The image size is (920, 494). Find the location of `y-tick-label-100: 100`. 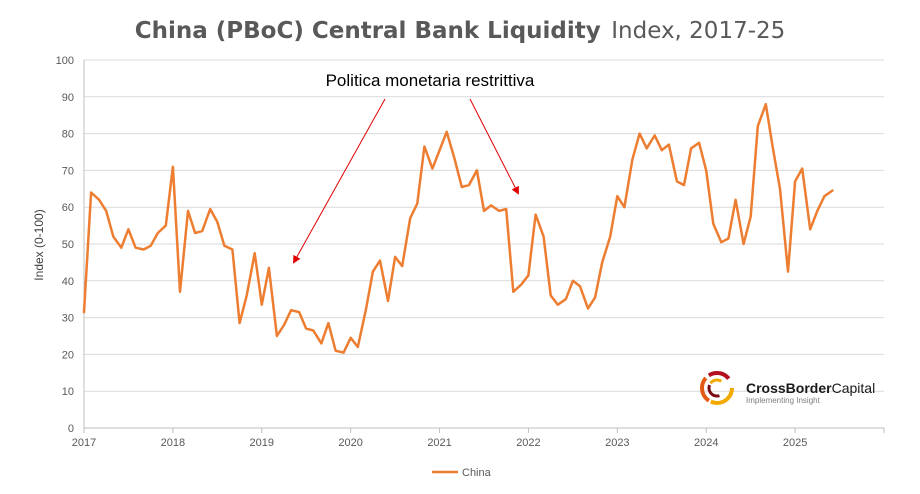

y-tick-label-100: 100 is located at coordinates (65, 61).